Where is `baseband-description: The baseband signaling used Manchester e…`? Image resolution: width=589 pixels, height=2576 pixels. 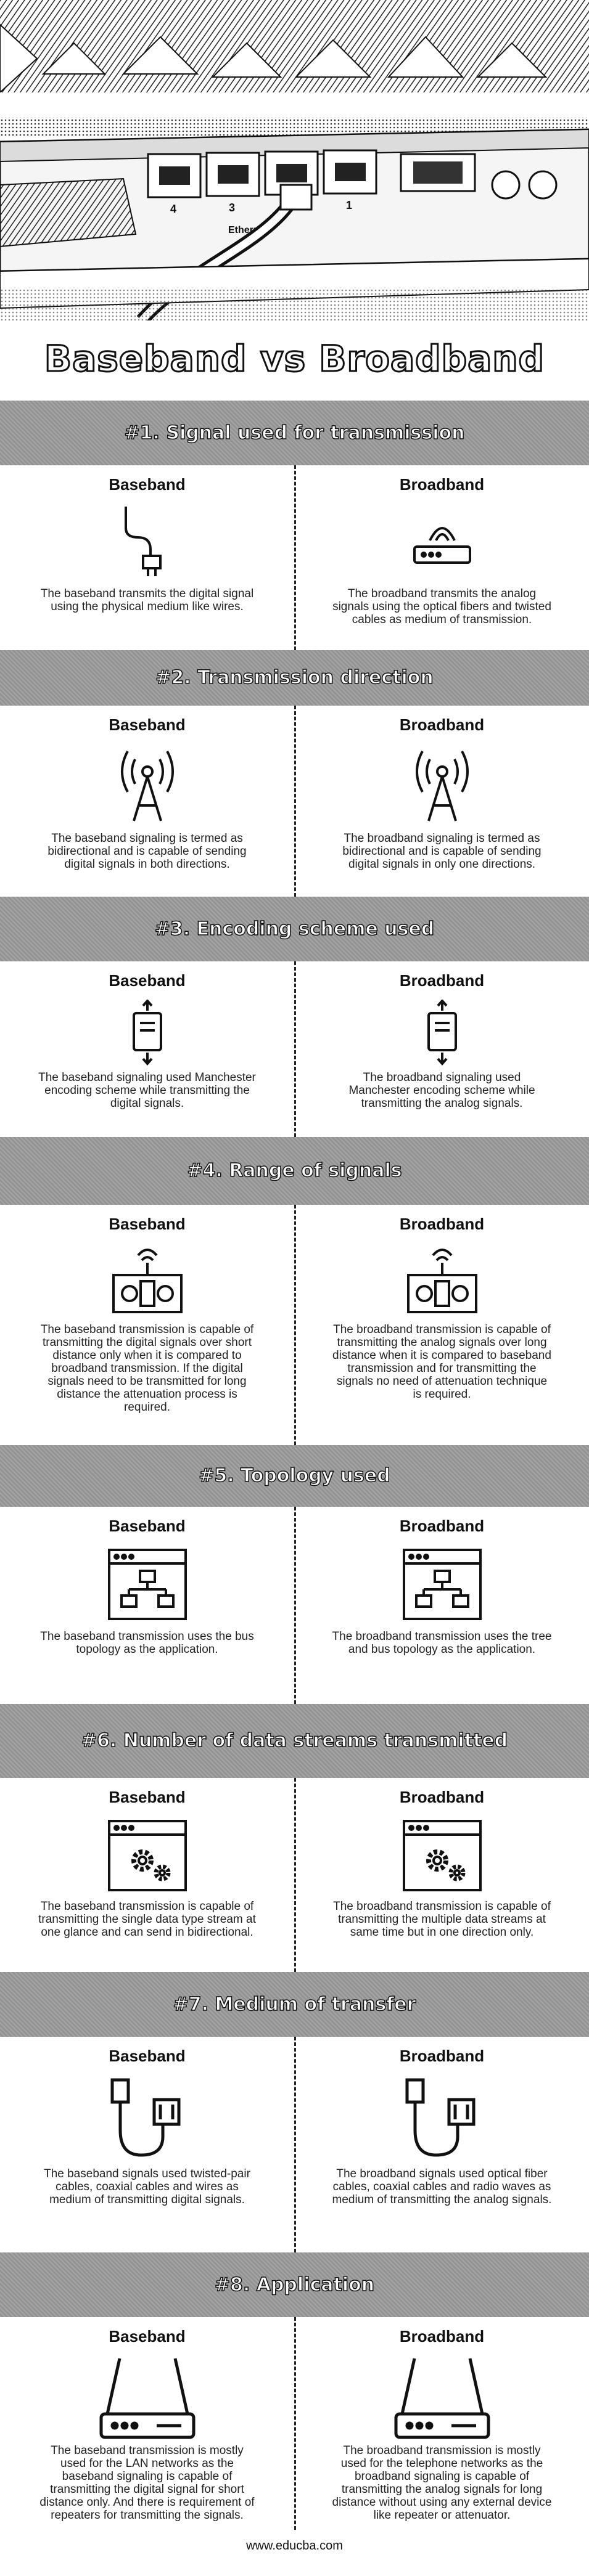
baseband-description: The baseband signaling used Manchester e… is located at coordinates (147, 1090).